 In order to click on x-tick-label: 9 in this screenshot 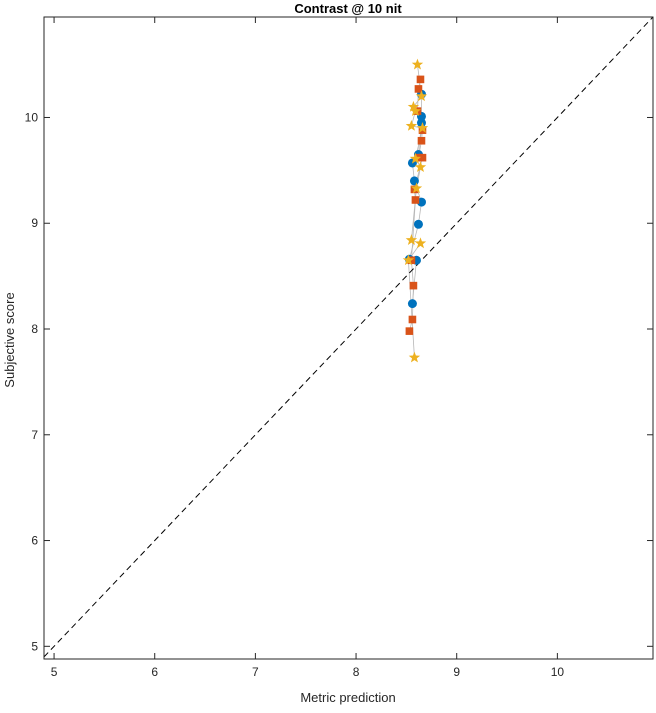, I will do `click(456, 672)`.